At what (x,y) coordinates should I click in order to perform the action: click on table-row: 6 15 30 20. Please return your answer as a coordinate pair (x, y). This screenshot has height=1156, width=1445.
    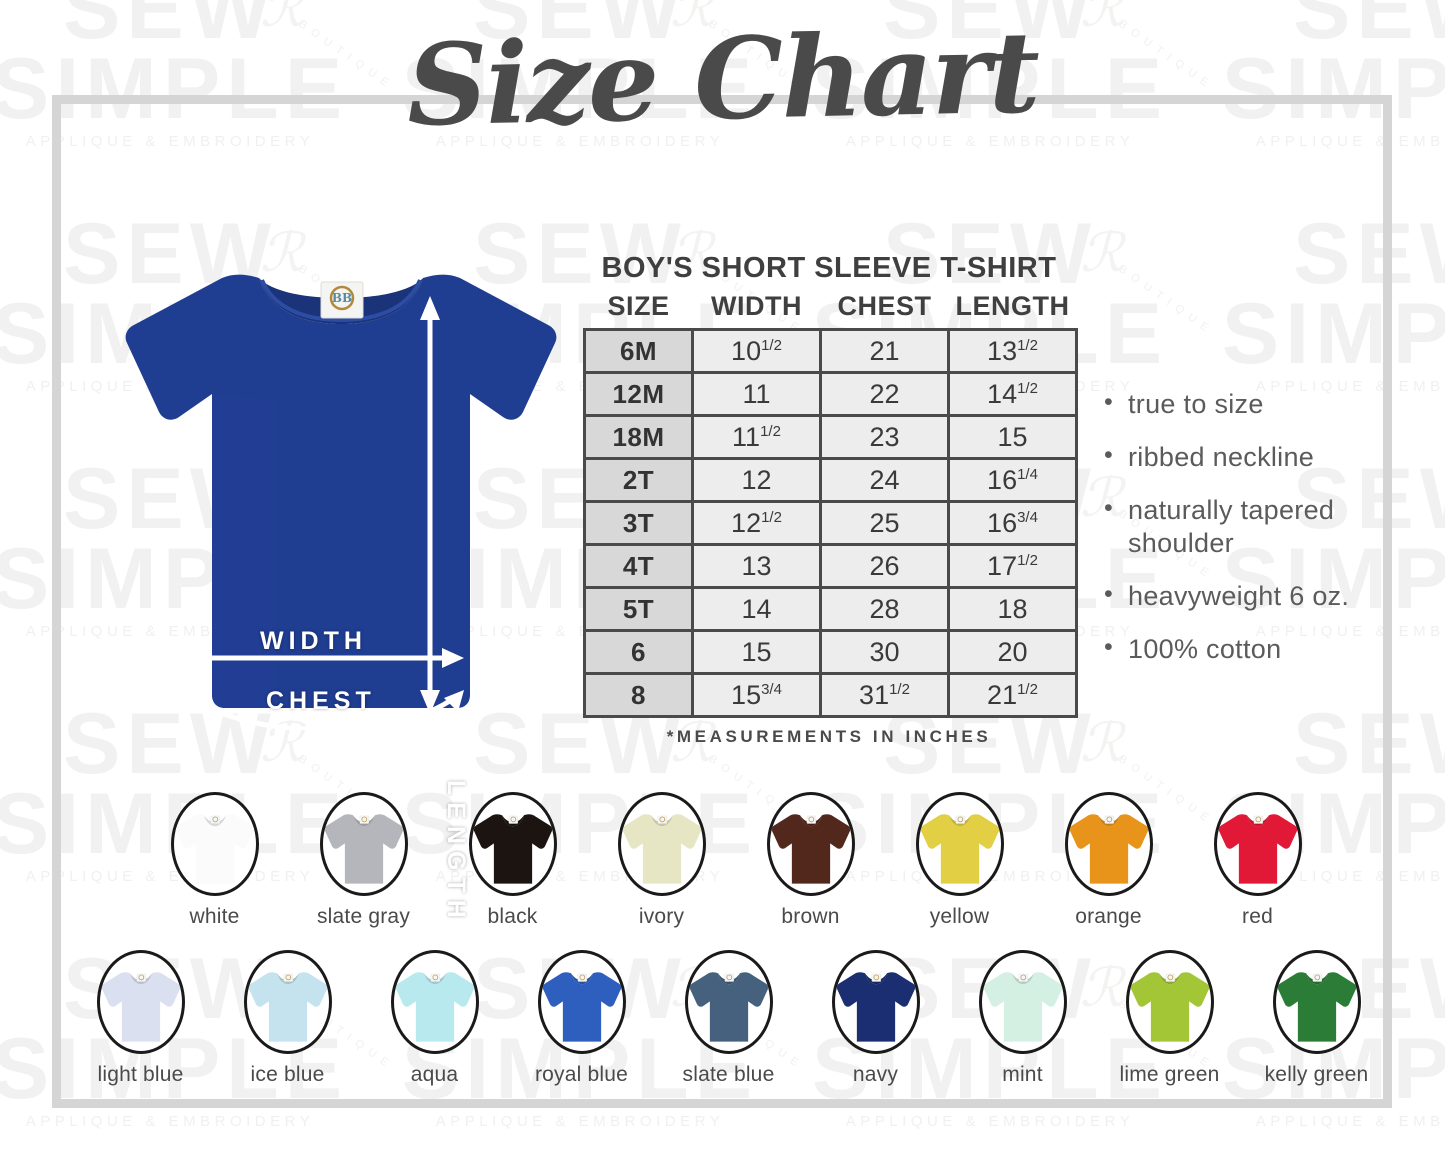
    Looking at the image, I should click on (830, 652).